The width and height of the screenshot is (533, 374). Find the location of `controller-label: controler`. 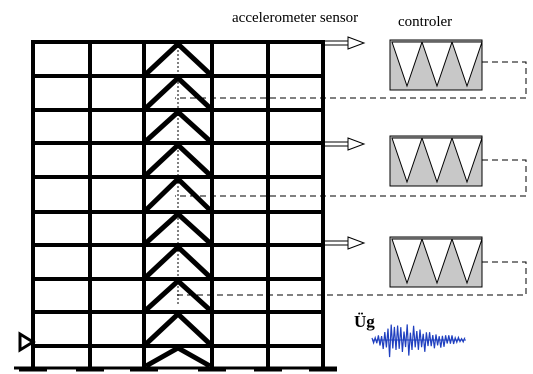

controller-label: controler is located at coordinates (425, 22).